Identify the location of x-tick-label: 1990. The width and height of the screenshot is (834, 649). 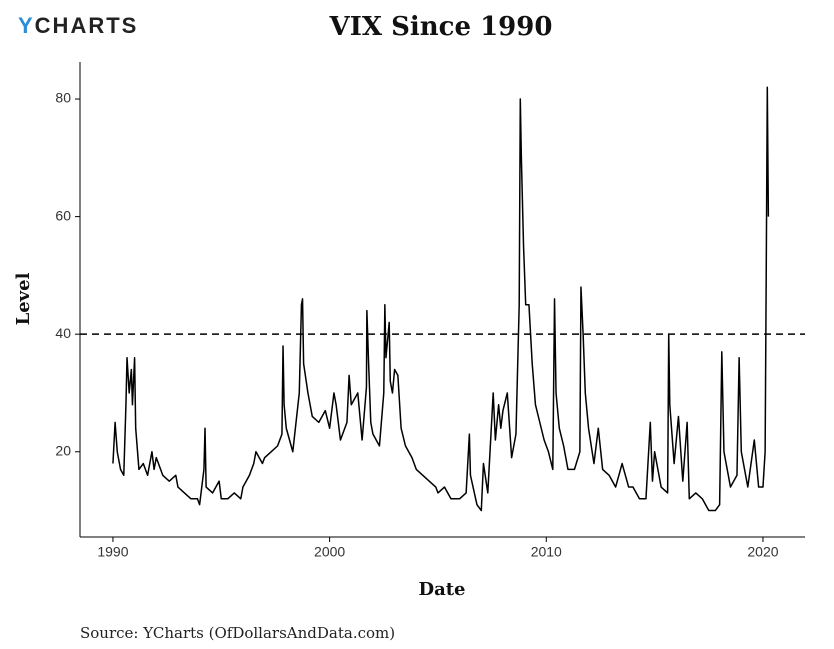
(112, 552).